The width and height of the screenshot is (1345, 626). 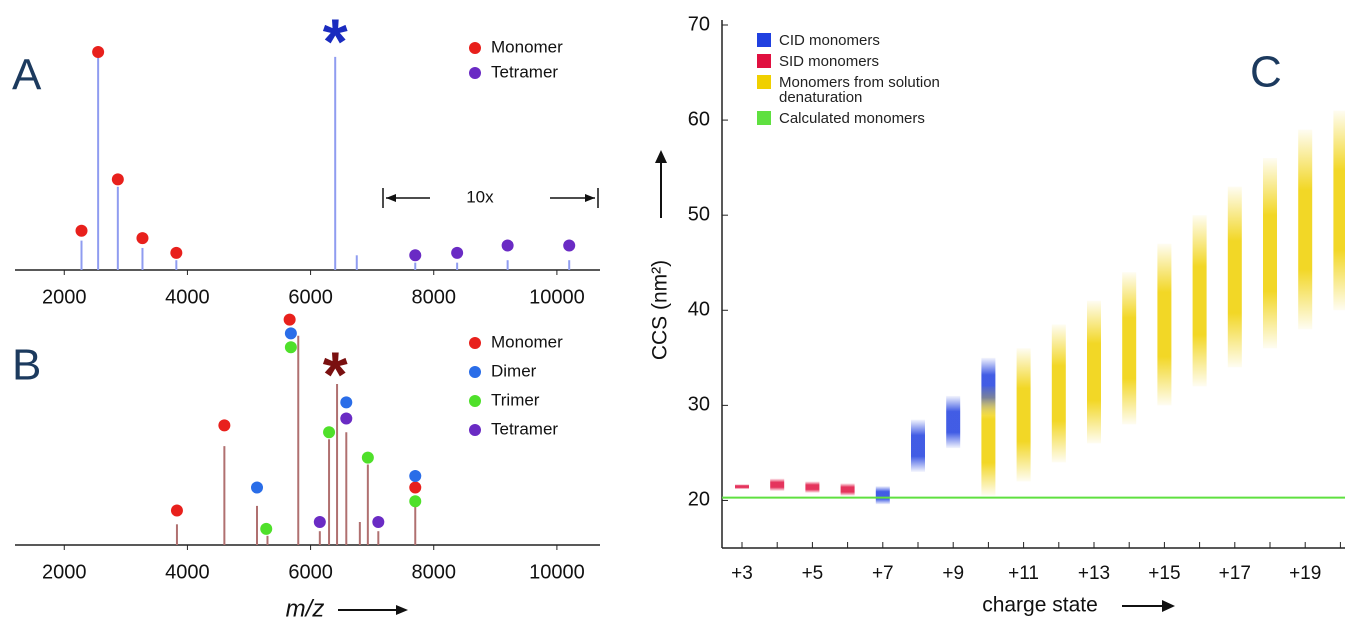 I want to click on x-tick-label: +5, so click(x=813, y=573).